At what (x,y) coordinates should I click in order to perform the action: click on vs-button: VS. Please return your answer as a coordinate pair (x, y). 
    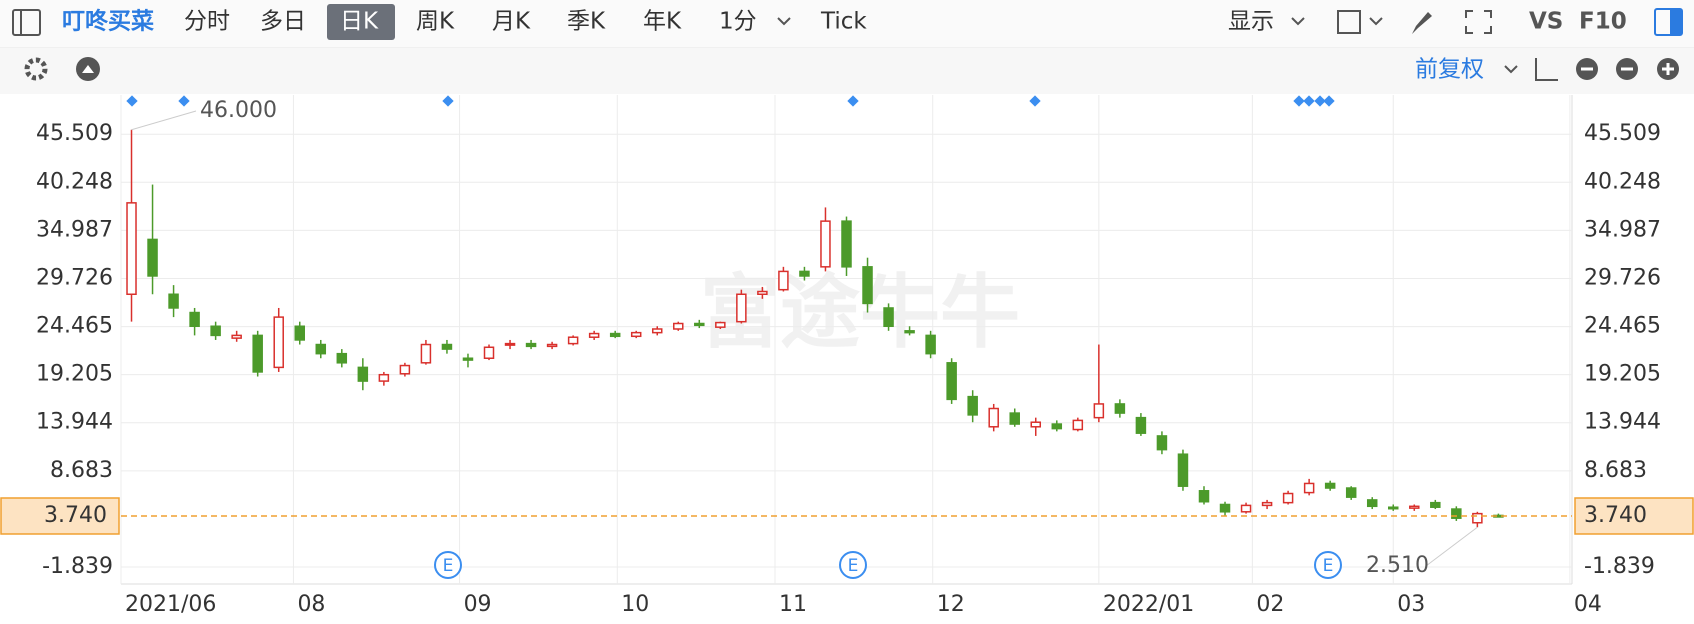
    Looking at the image, I should click on (1546, 22).